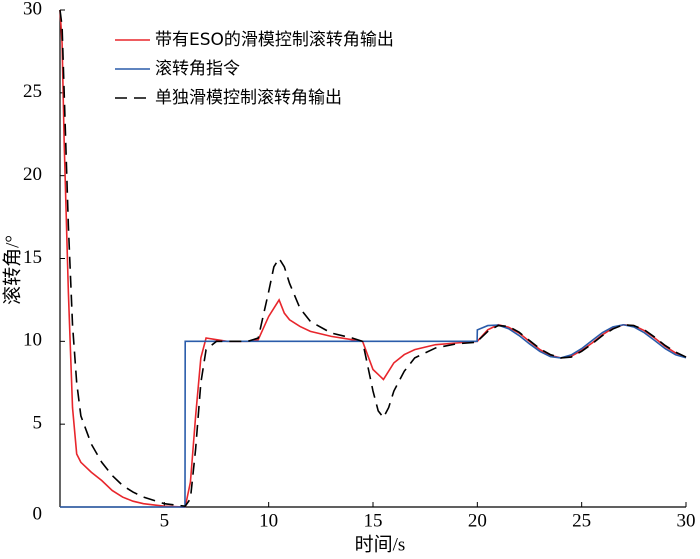  I want to click on x-tick-label: 10, so click(268, 520).